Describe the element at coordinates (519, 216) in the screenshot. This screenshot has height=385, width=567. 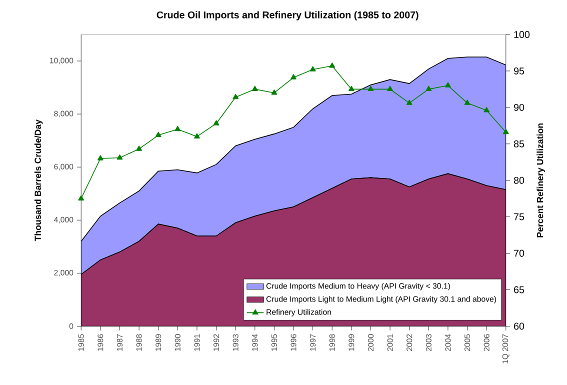
I see `y2-tick-label: 75` at that location.